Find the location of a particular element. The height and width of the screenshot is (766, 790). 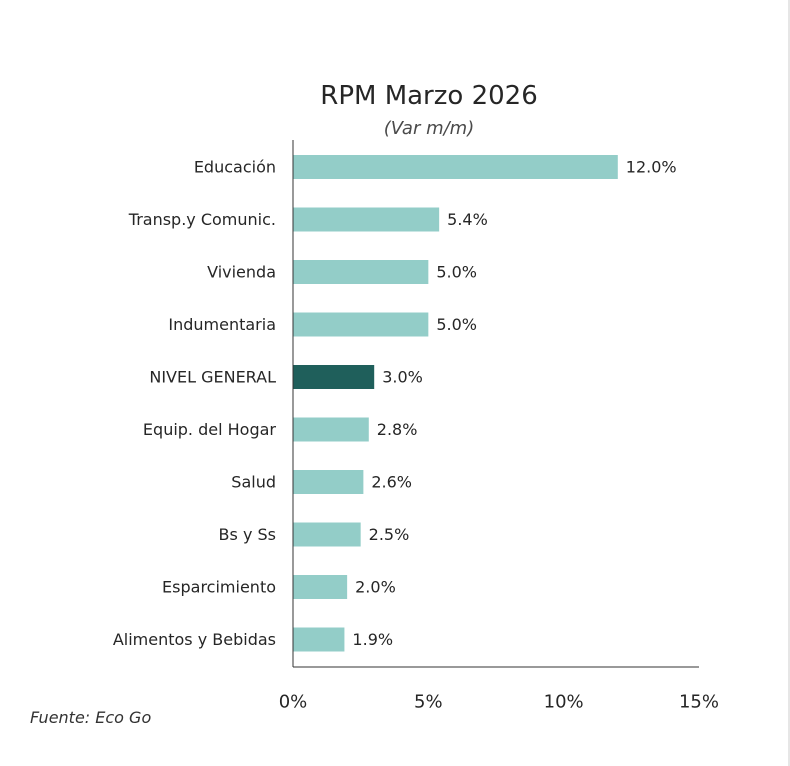

data-label: 2.0% is located at coordinates (375, 587).